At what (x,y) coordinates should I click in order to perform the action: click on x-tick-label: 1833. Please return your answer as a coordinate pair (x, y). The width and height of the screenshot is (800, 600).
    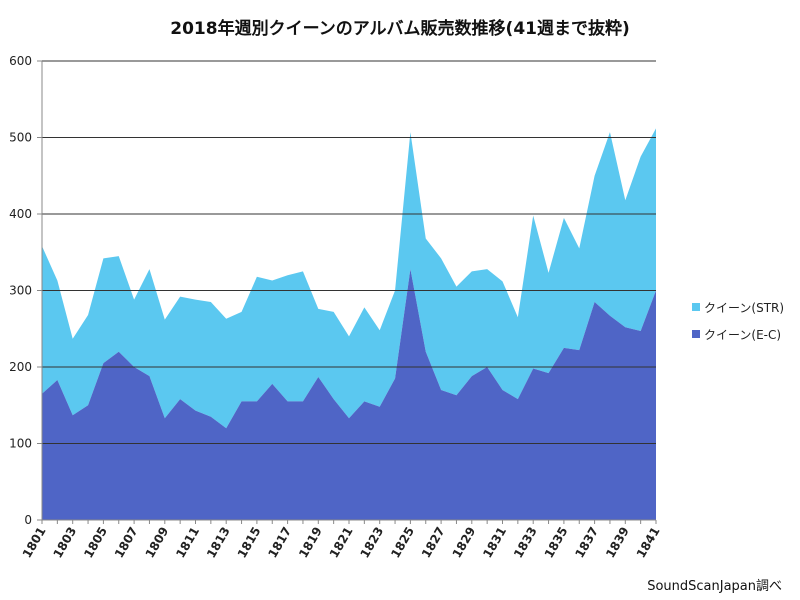
    Looking at the image, I should click on (525, 543).